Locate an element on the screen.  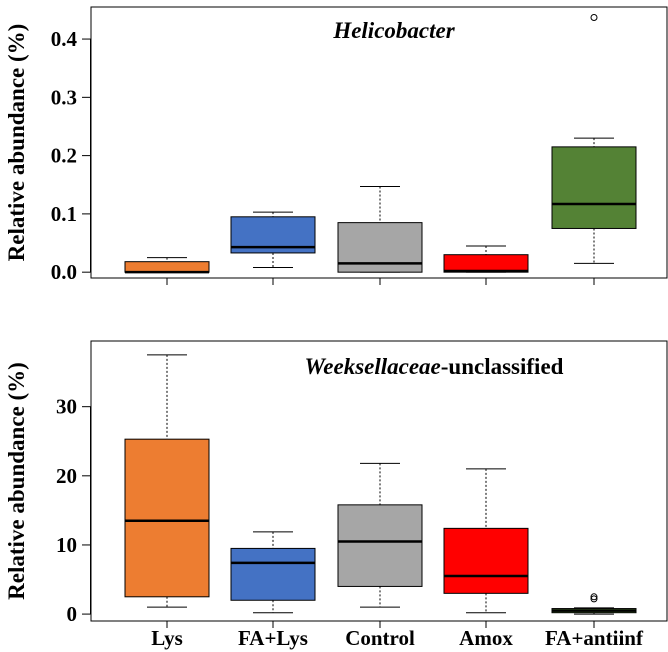
panel-title: Helicobacter is located at coordinates (393, 30).